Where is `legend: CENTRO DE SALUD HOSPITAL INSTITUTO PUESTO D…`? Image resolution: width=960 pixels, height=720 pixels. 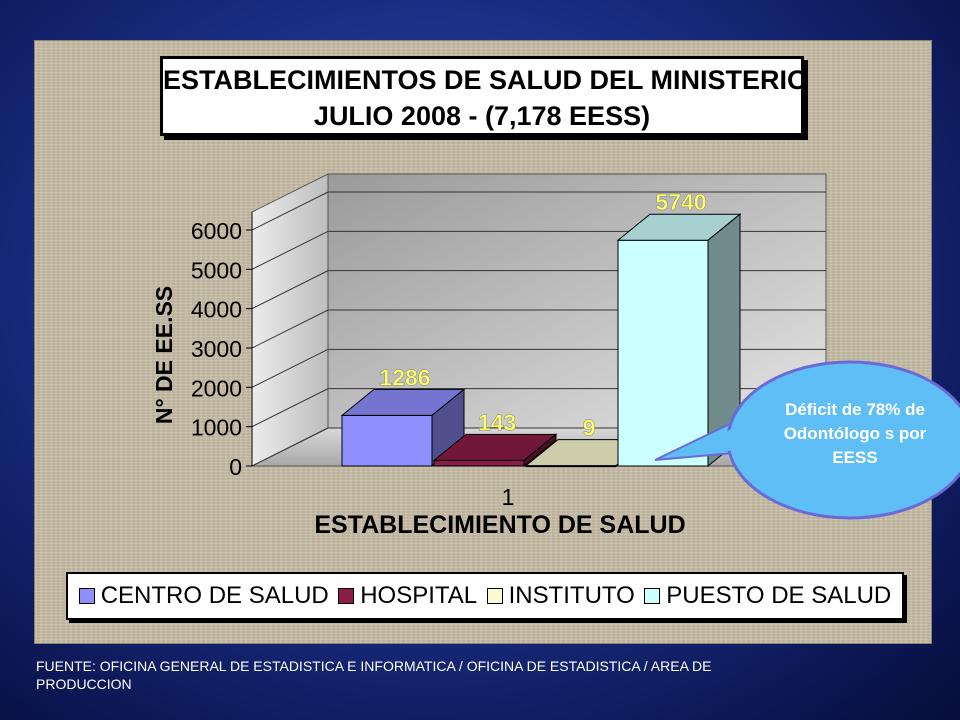 legend: CENTRO DE SALUD HOSPITAL INSTITUTO PUESTO D… is located at coordinates (485, 596).